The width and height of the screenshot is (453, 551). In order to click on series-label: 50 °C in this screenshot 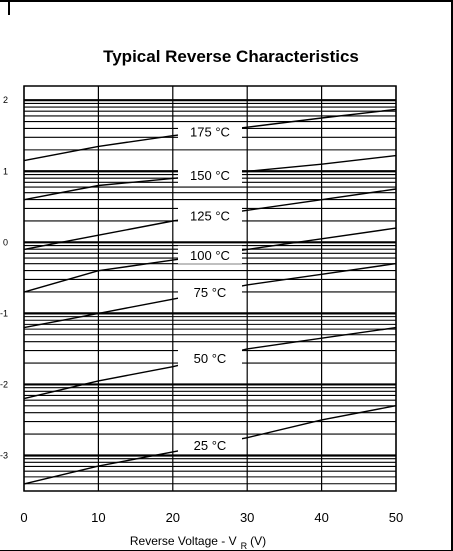, I will do `click(210, 358)`.